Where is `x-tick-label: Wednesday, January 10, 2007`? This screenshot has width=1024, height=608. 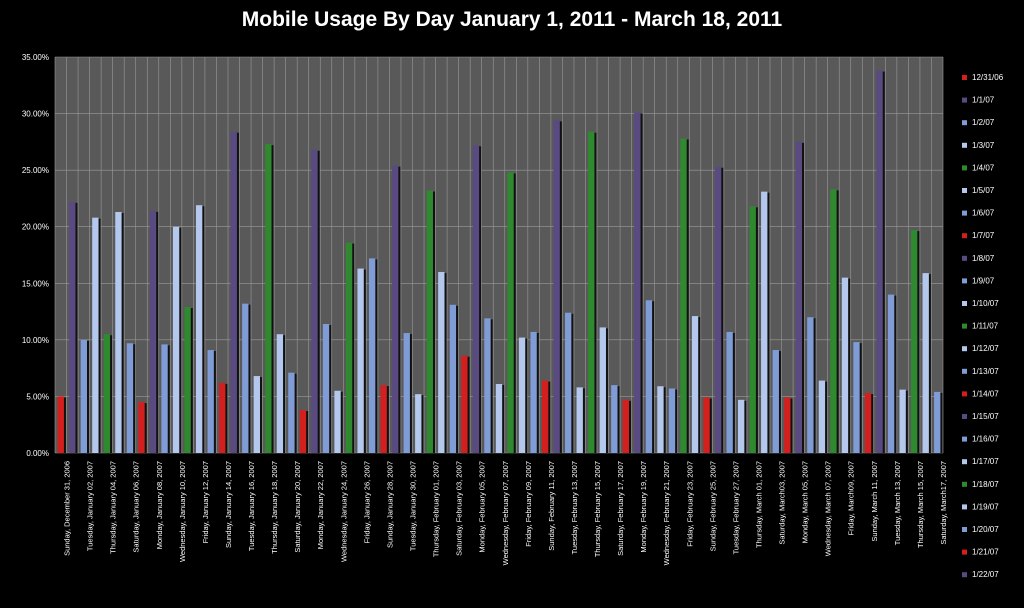
x-tick-label: Wednesday, January 10, 2007 is located at coordinates (182, 511).